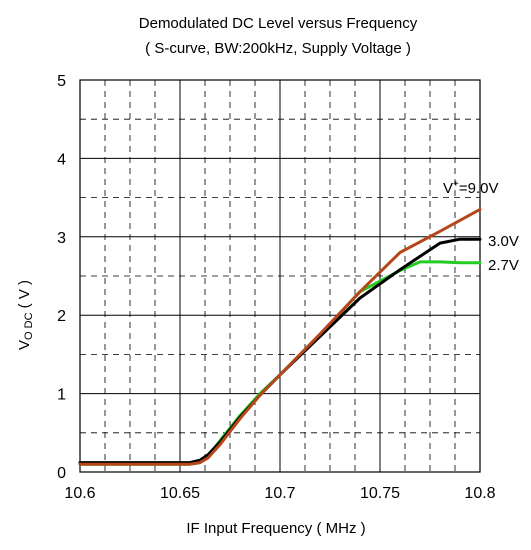  I want to click on x-axis-label: IF Input Frequency ( MHz ), so click(275, 528).